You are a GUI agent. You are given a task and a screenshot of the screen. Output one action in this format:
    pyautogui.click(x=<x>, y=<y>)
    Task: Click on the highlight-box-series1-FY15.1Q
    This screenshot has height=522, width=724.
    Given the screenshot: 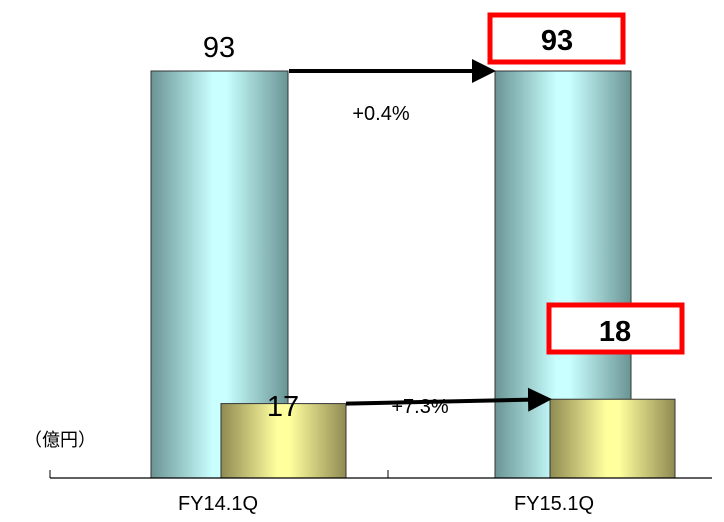 What is the action you would take?
    pyautogui.click(x=615, y=328)
    